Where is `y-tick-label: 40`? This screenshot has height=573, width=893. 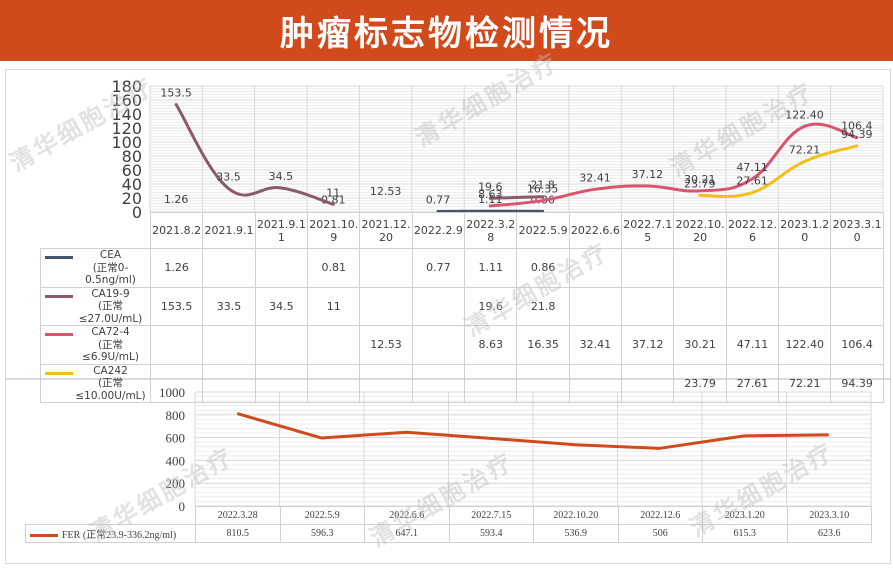 y-tick-label: 40 is located at coordinates (132, 184).